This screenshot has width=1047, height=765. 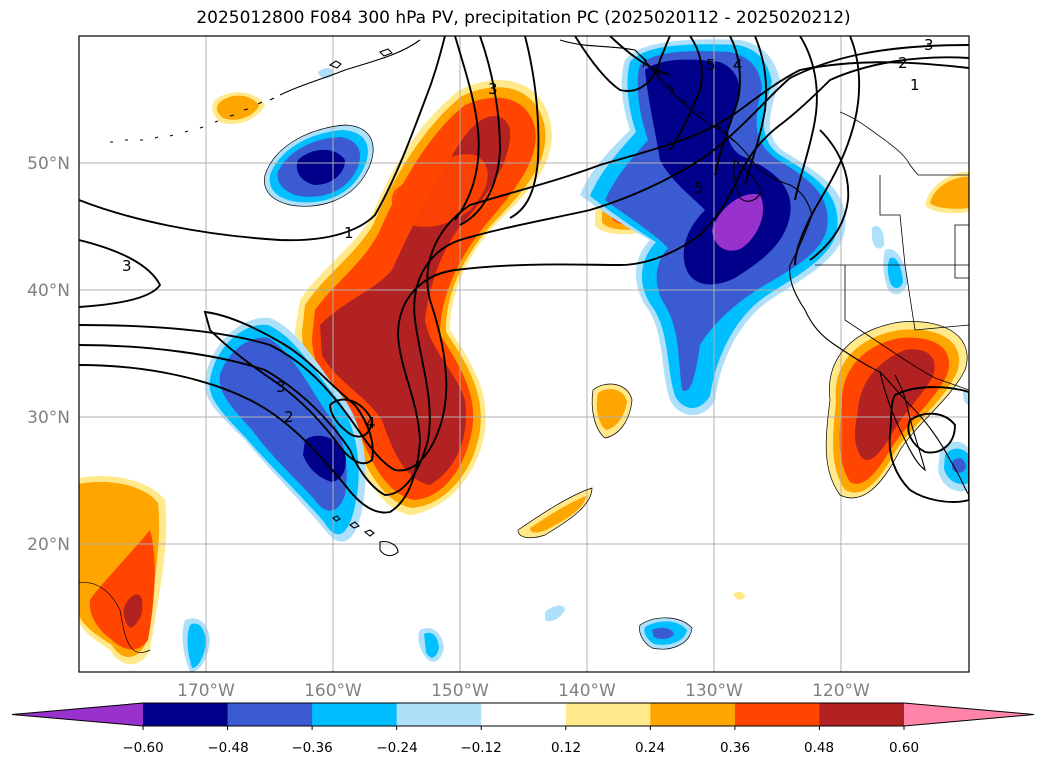 What do you see at coordinates (396, 748) in the screenshot?
I see `colorbar-tick-label: −0.24` at bounding box center [396, 748].